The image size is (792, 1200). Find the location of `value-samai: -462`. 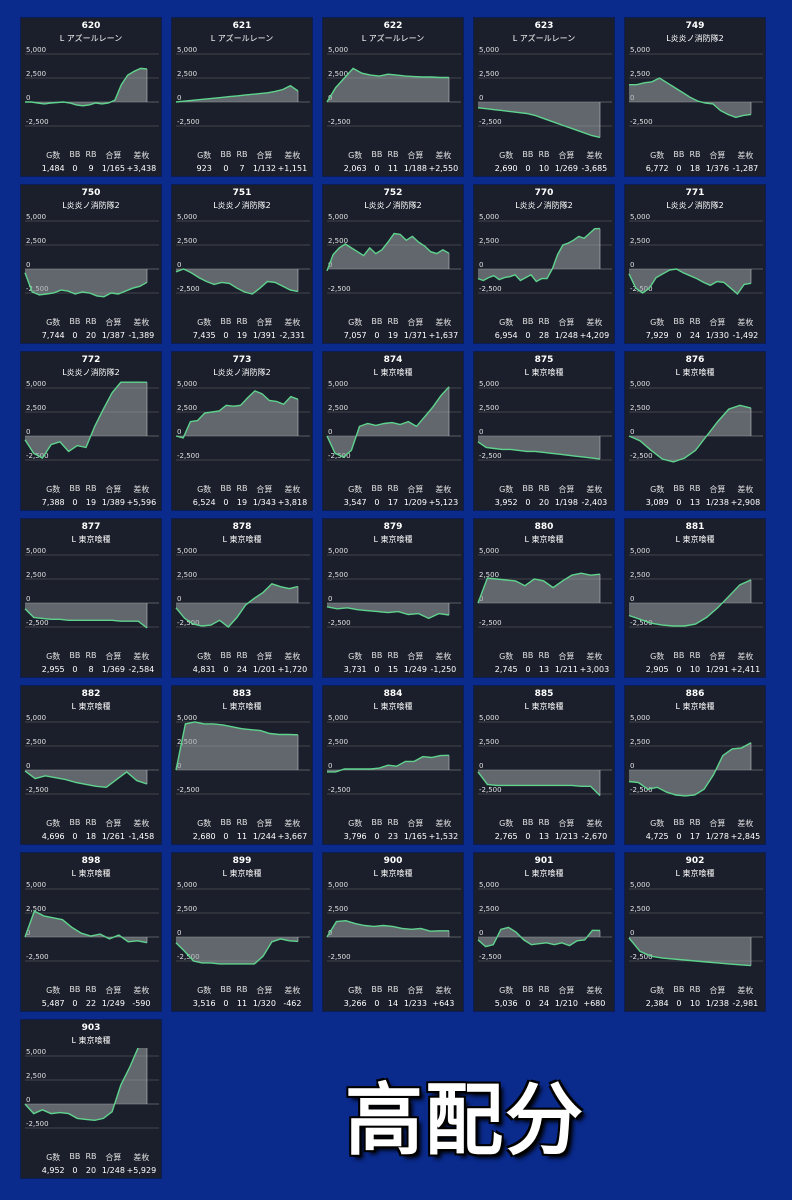

value-samai: -462 is located at coordinates (292, 1003).